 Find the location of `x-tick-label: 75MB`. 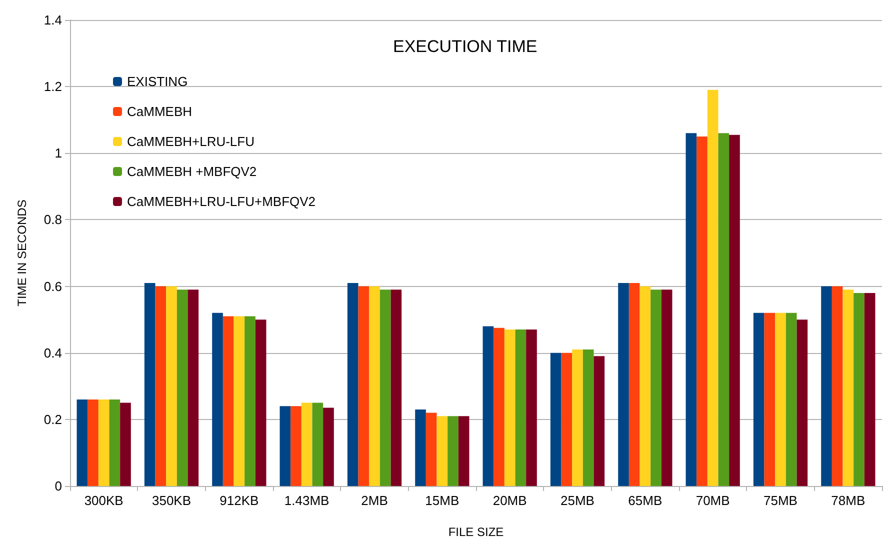

x-tick-label: 75MB is located at coordinates (781, 500).